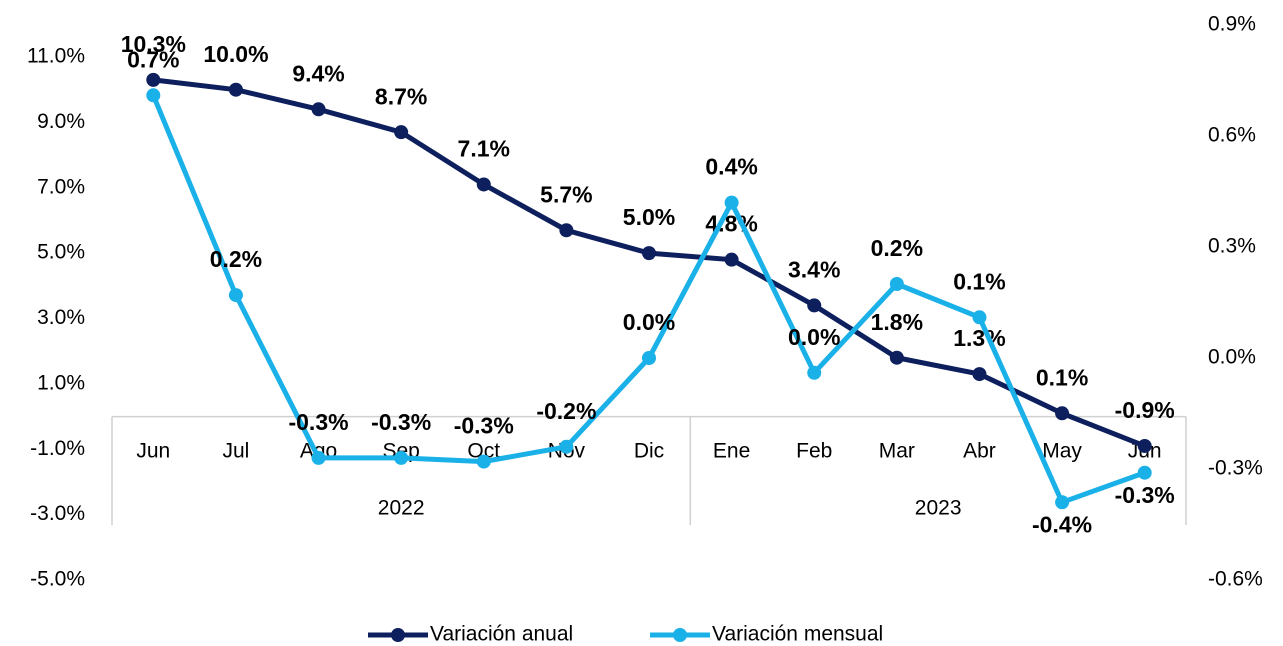 This screenshot has width=1283, height=646. Describe the element at coordinates (897, 451) in the screenshot. I see `x-tick-label: Mar` at that location.